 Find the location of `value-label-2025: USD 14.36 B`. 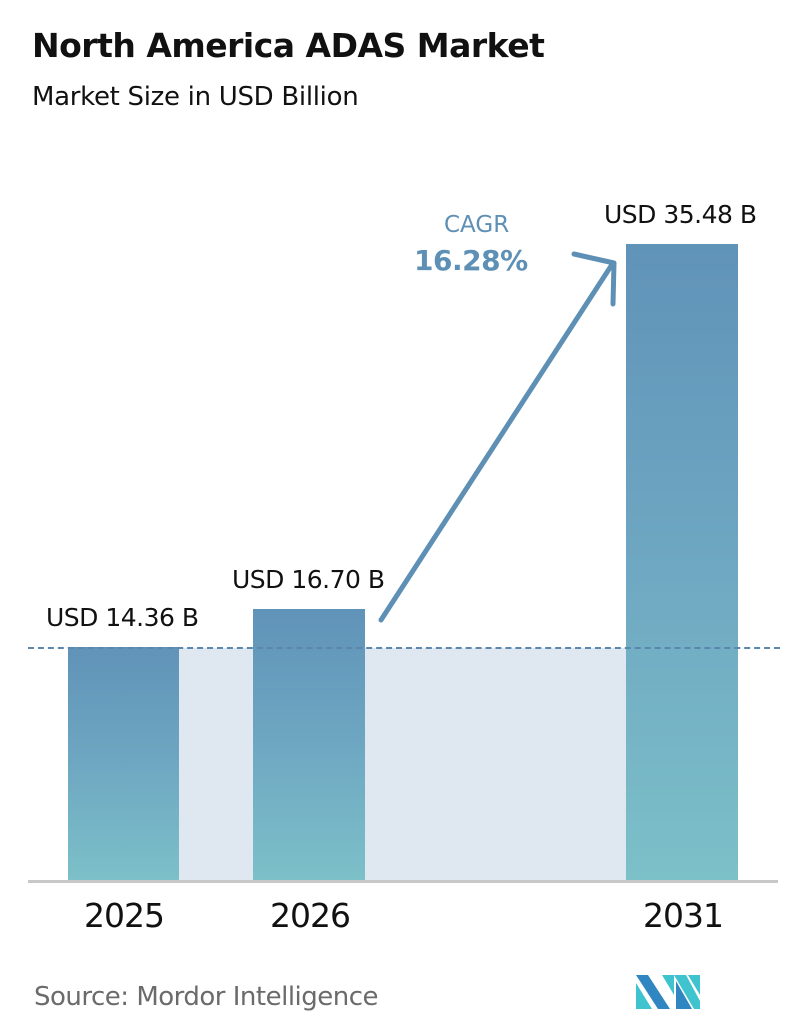

value-label-2025: USD 14.36 B is located at coordinates (122, 617).